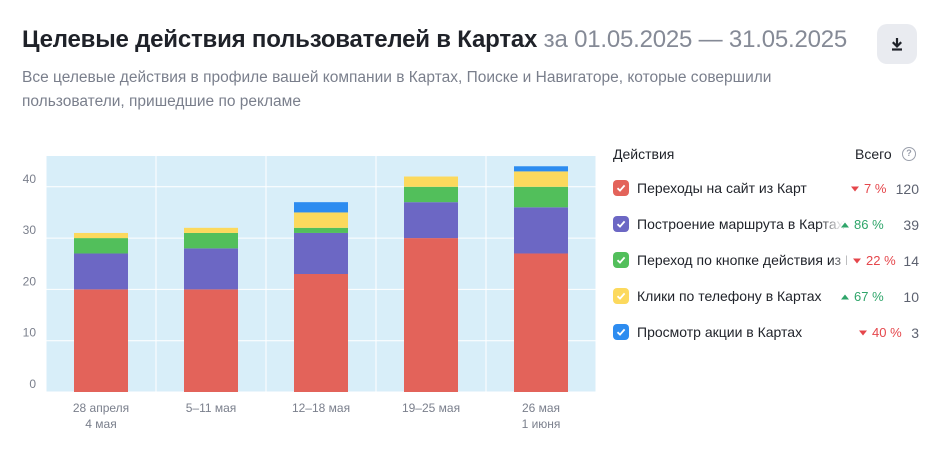  I want to click on legend-item-label: Переходы на сайт из Карт, so click(722, 188).